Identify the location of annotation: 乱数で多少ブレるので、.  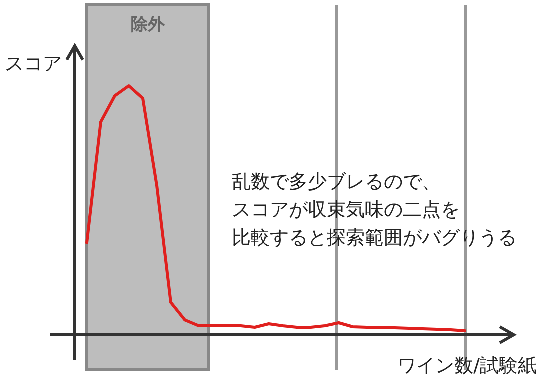
(336, 182).